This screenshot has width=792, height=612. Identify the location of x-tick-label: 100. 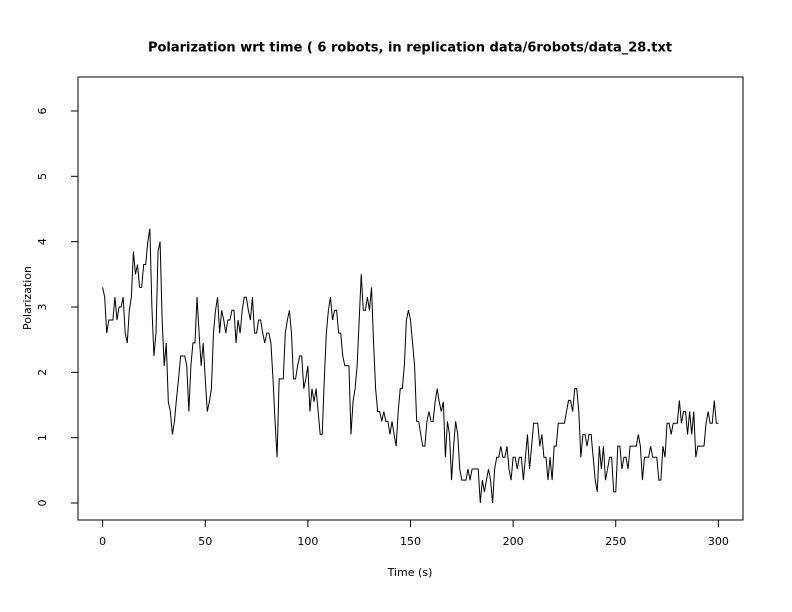
(307, 541).